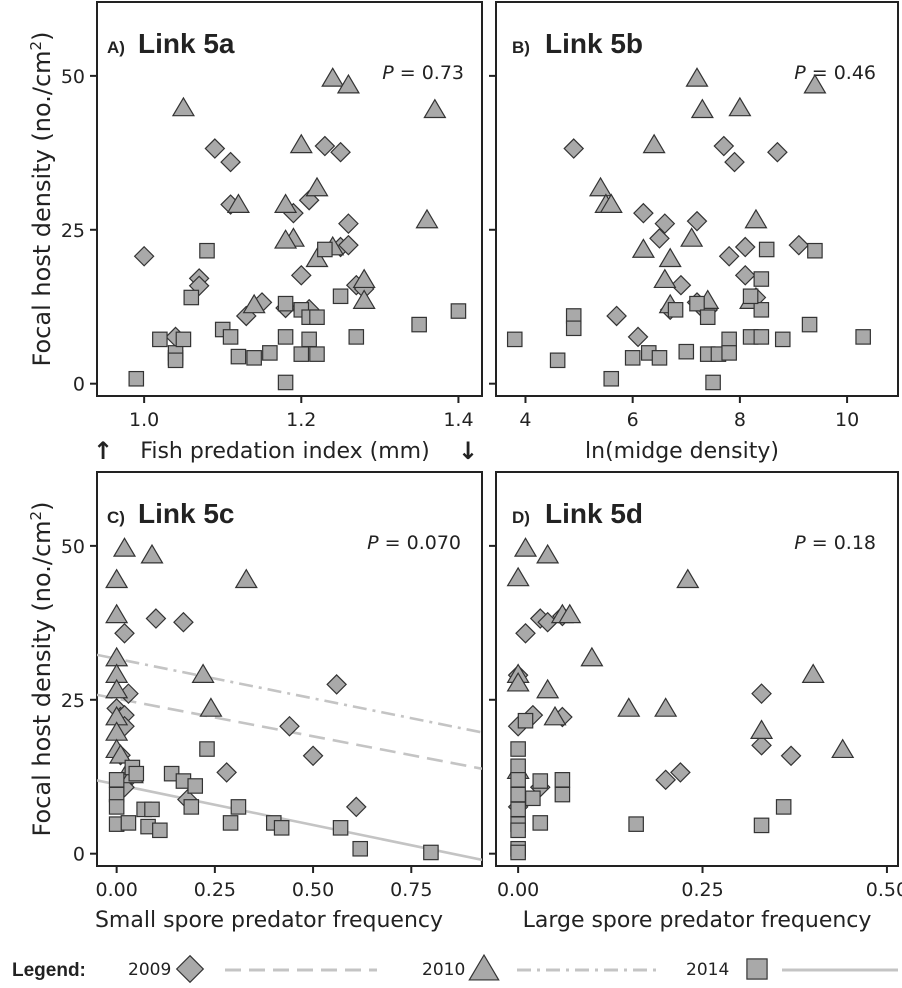  What do you see at coordinates (297, 229) in the screenshot?
I see `panel-a-points` at bounding box center [297, 229].